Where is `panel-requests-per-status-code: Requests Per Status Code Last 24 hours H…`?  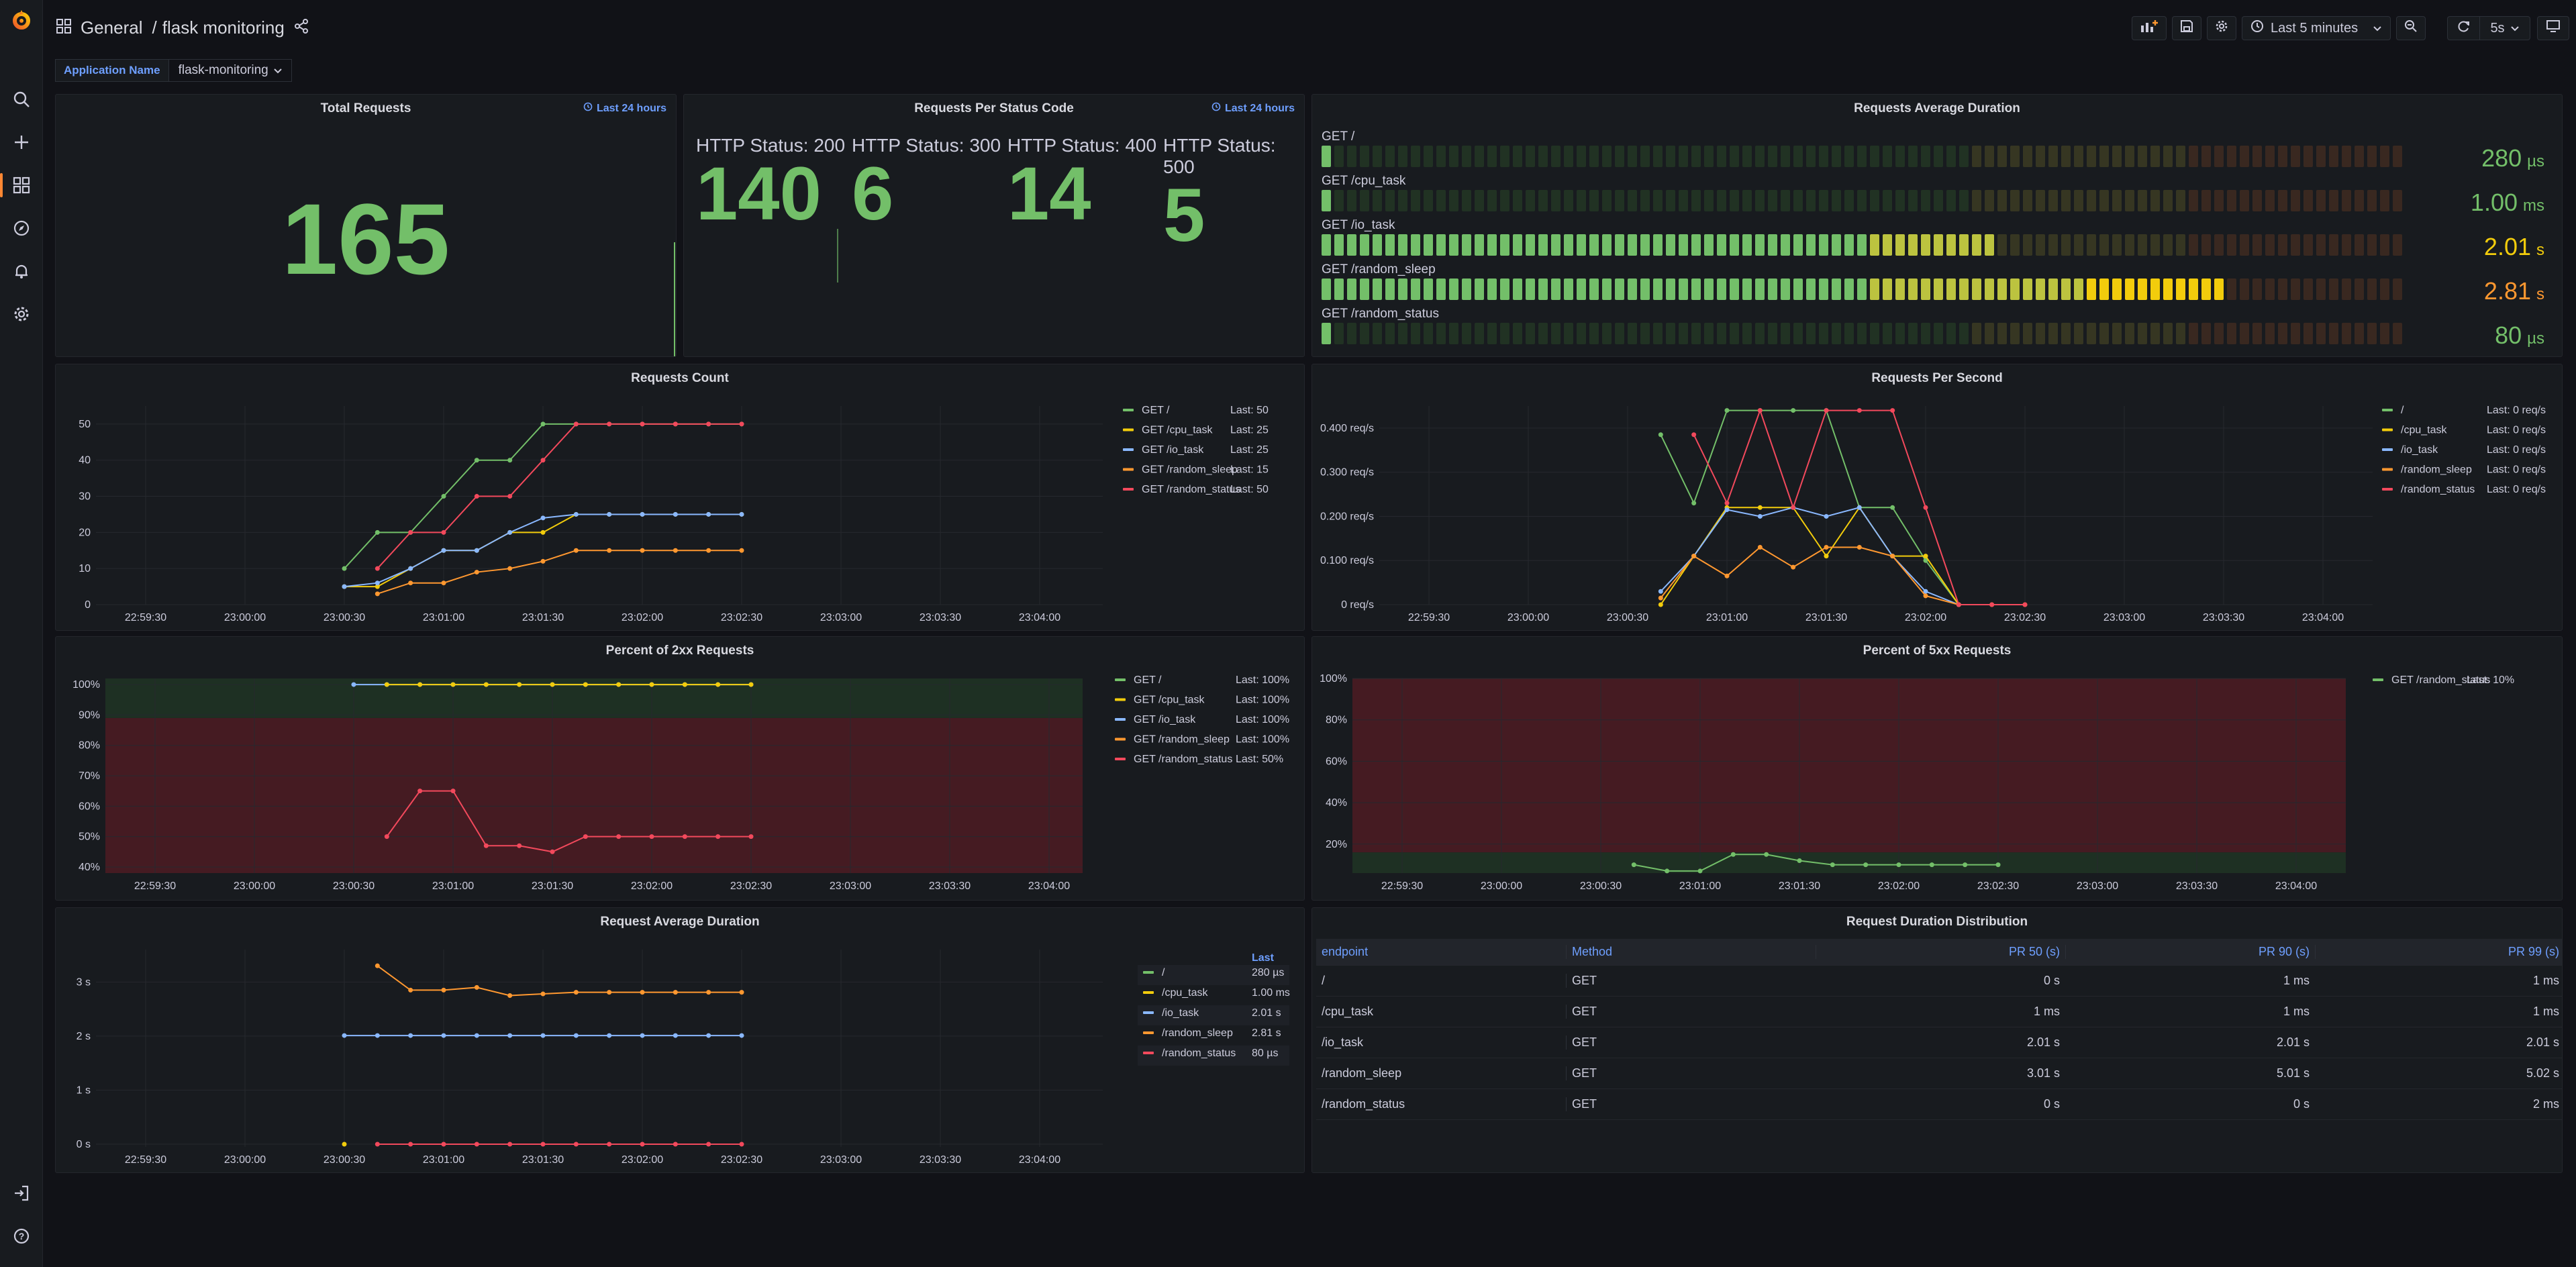 panel-requests-per-status-code: Requests Per Status Code Last 24 hours H… is located at coordinates (994, 225).